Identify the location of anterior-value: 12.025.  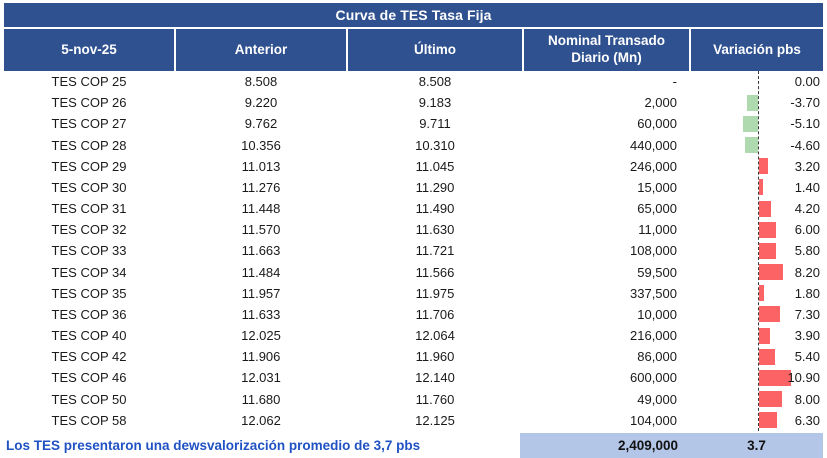
(261, 336).